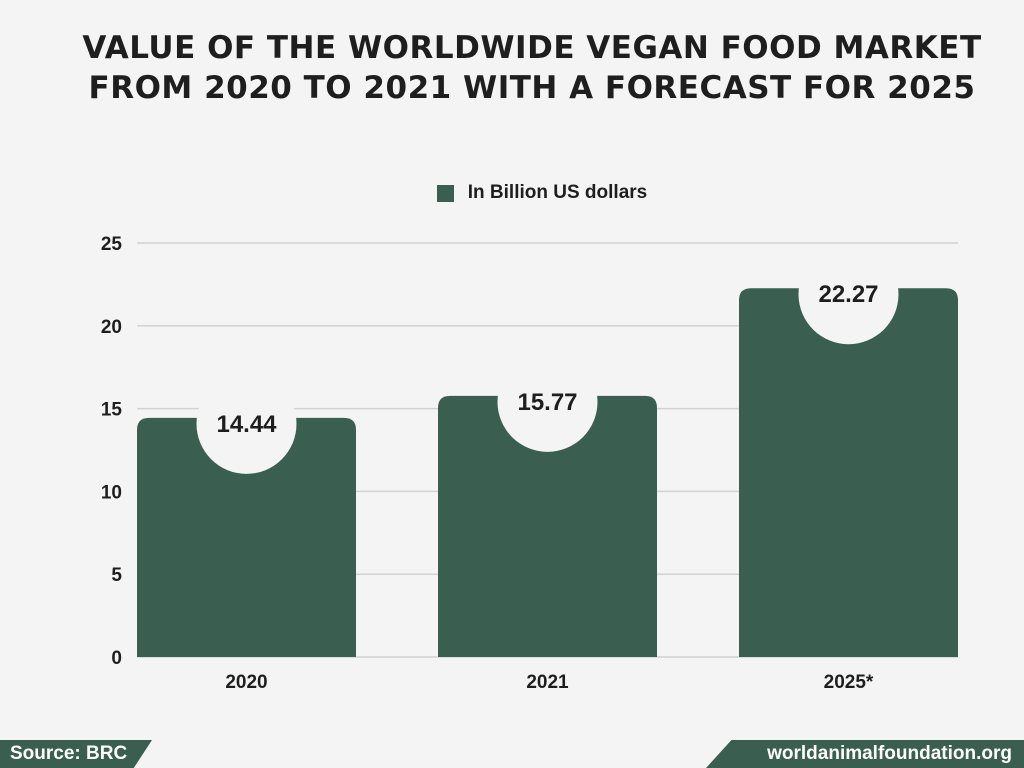  I want to click on bar-2021, so click(547, 526).